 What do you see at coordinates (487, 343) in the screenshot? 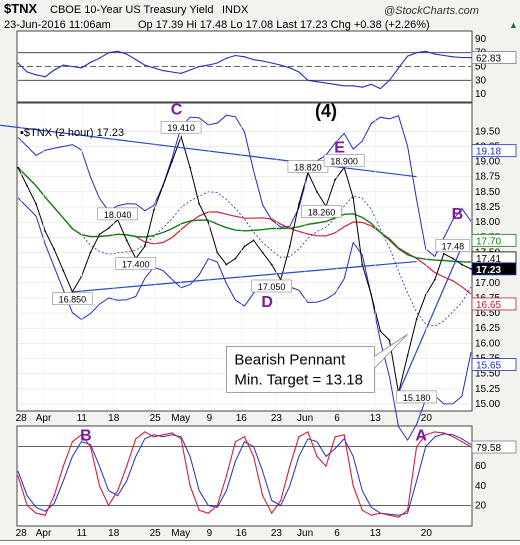
I see `price-tick-label: 16.00` at bounding box center [487, 343].